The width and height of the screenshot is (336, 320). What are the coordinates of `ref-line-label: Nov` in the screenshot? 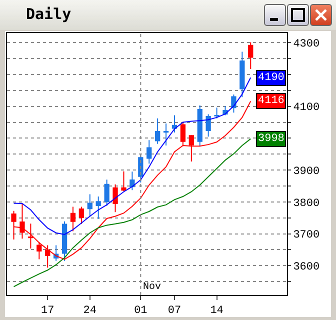 It's located at (152, 287).